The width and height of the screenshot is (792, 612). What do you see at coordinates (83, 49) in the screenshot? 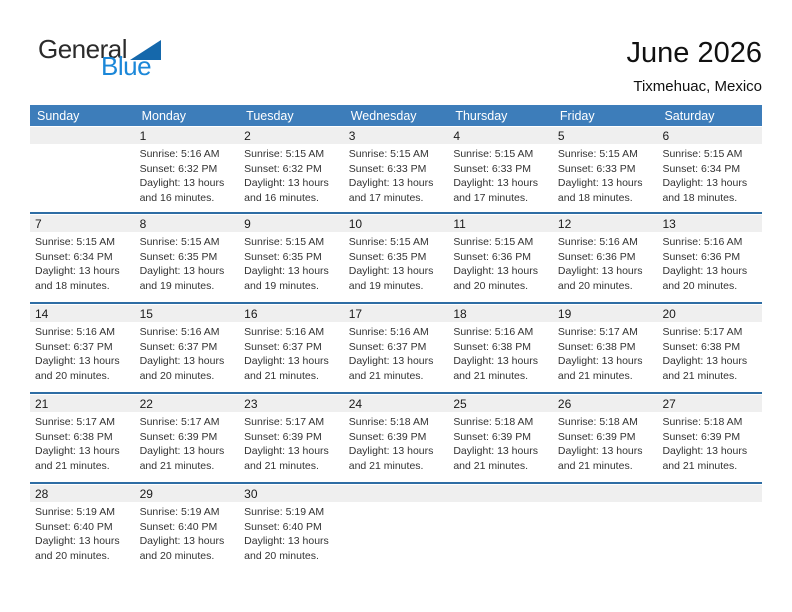
I see `logo-text-general: General` at bounding box center [83, 49].